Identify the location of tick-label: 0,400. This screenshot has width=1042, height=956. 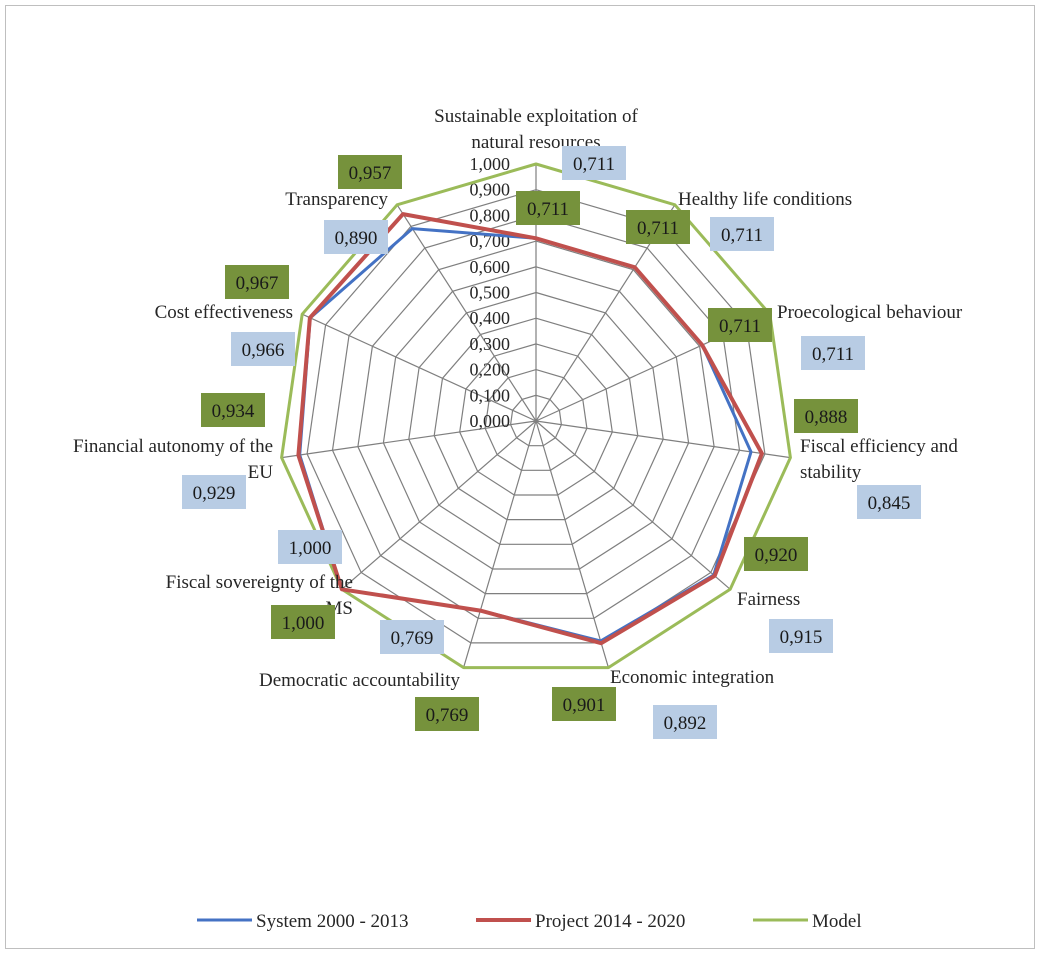
(490, 318).